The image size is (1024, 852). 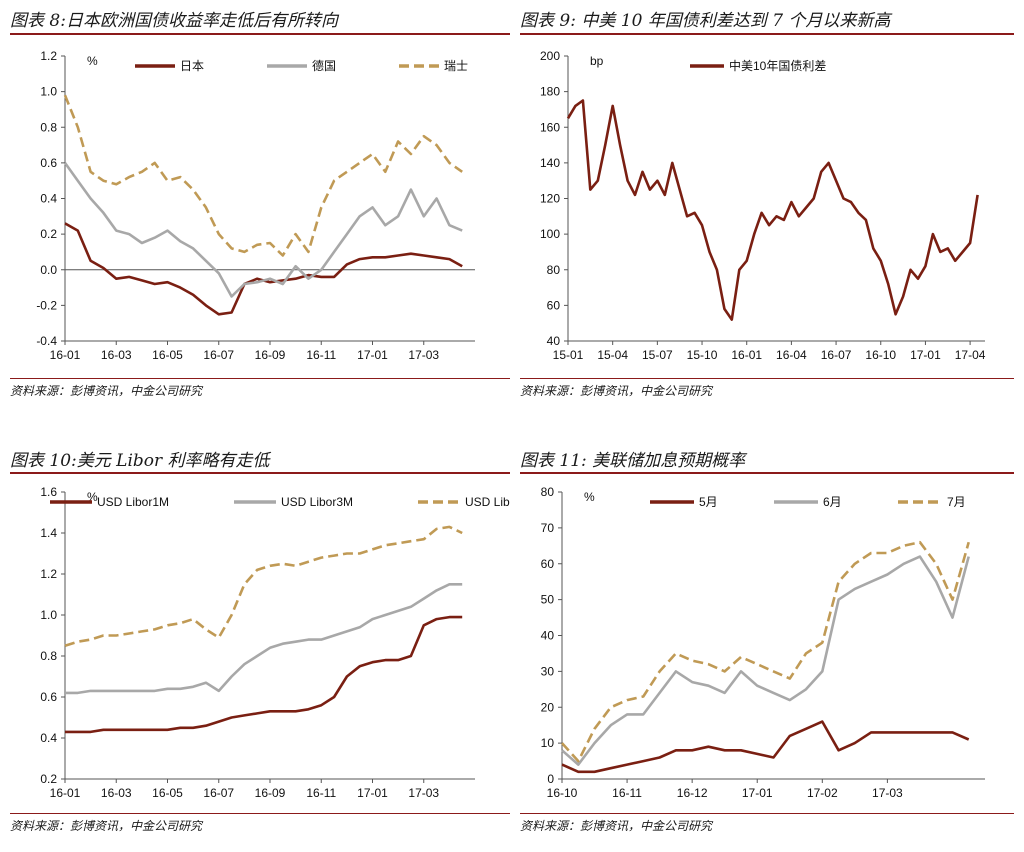 What do you see at coordinates (48, 533) in the screenshot?
I see `y-tick-label: 1.4` at bounding box center [48, 533].